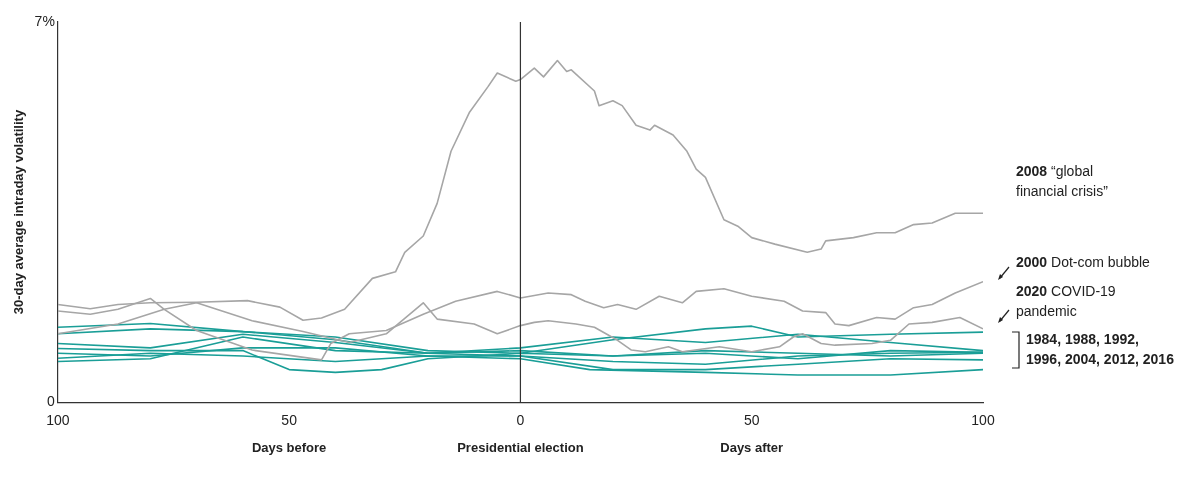  Describe the element at coordinates (19, 212) in the screenshot. I see `y-axis-title: 30-day average intraday volatility` at that location.